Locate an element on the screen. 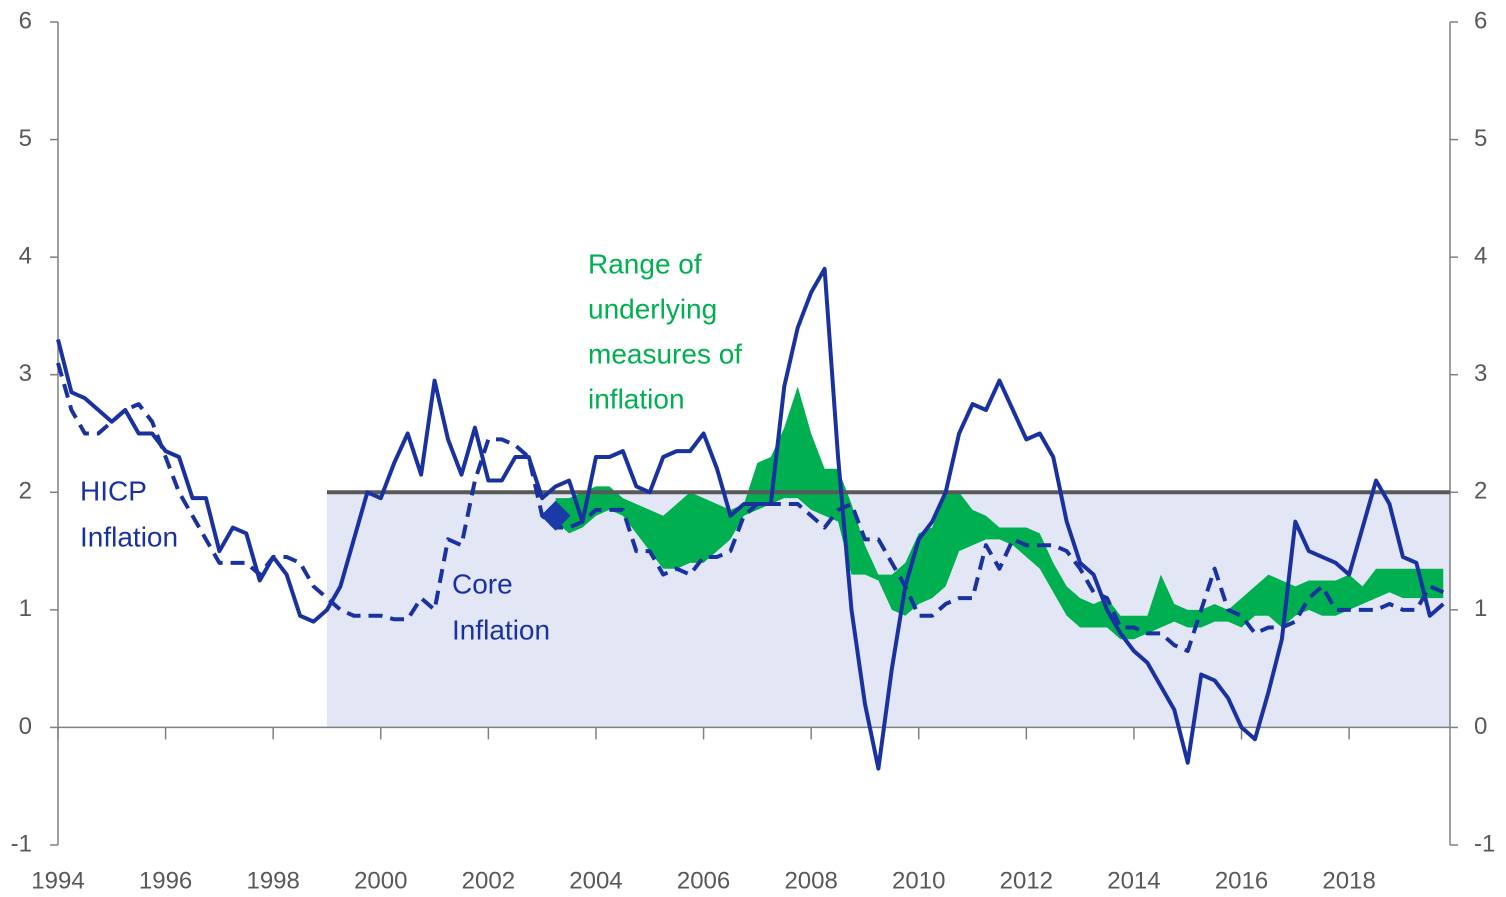 The image size is (1506, 897). y-tick-label: 4 is located at coordinates (25, 255).